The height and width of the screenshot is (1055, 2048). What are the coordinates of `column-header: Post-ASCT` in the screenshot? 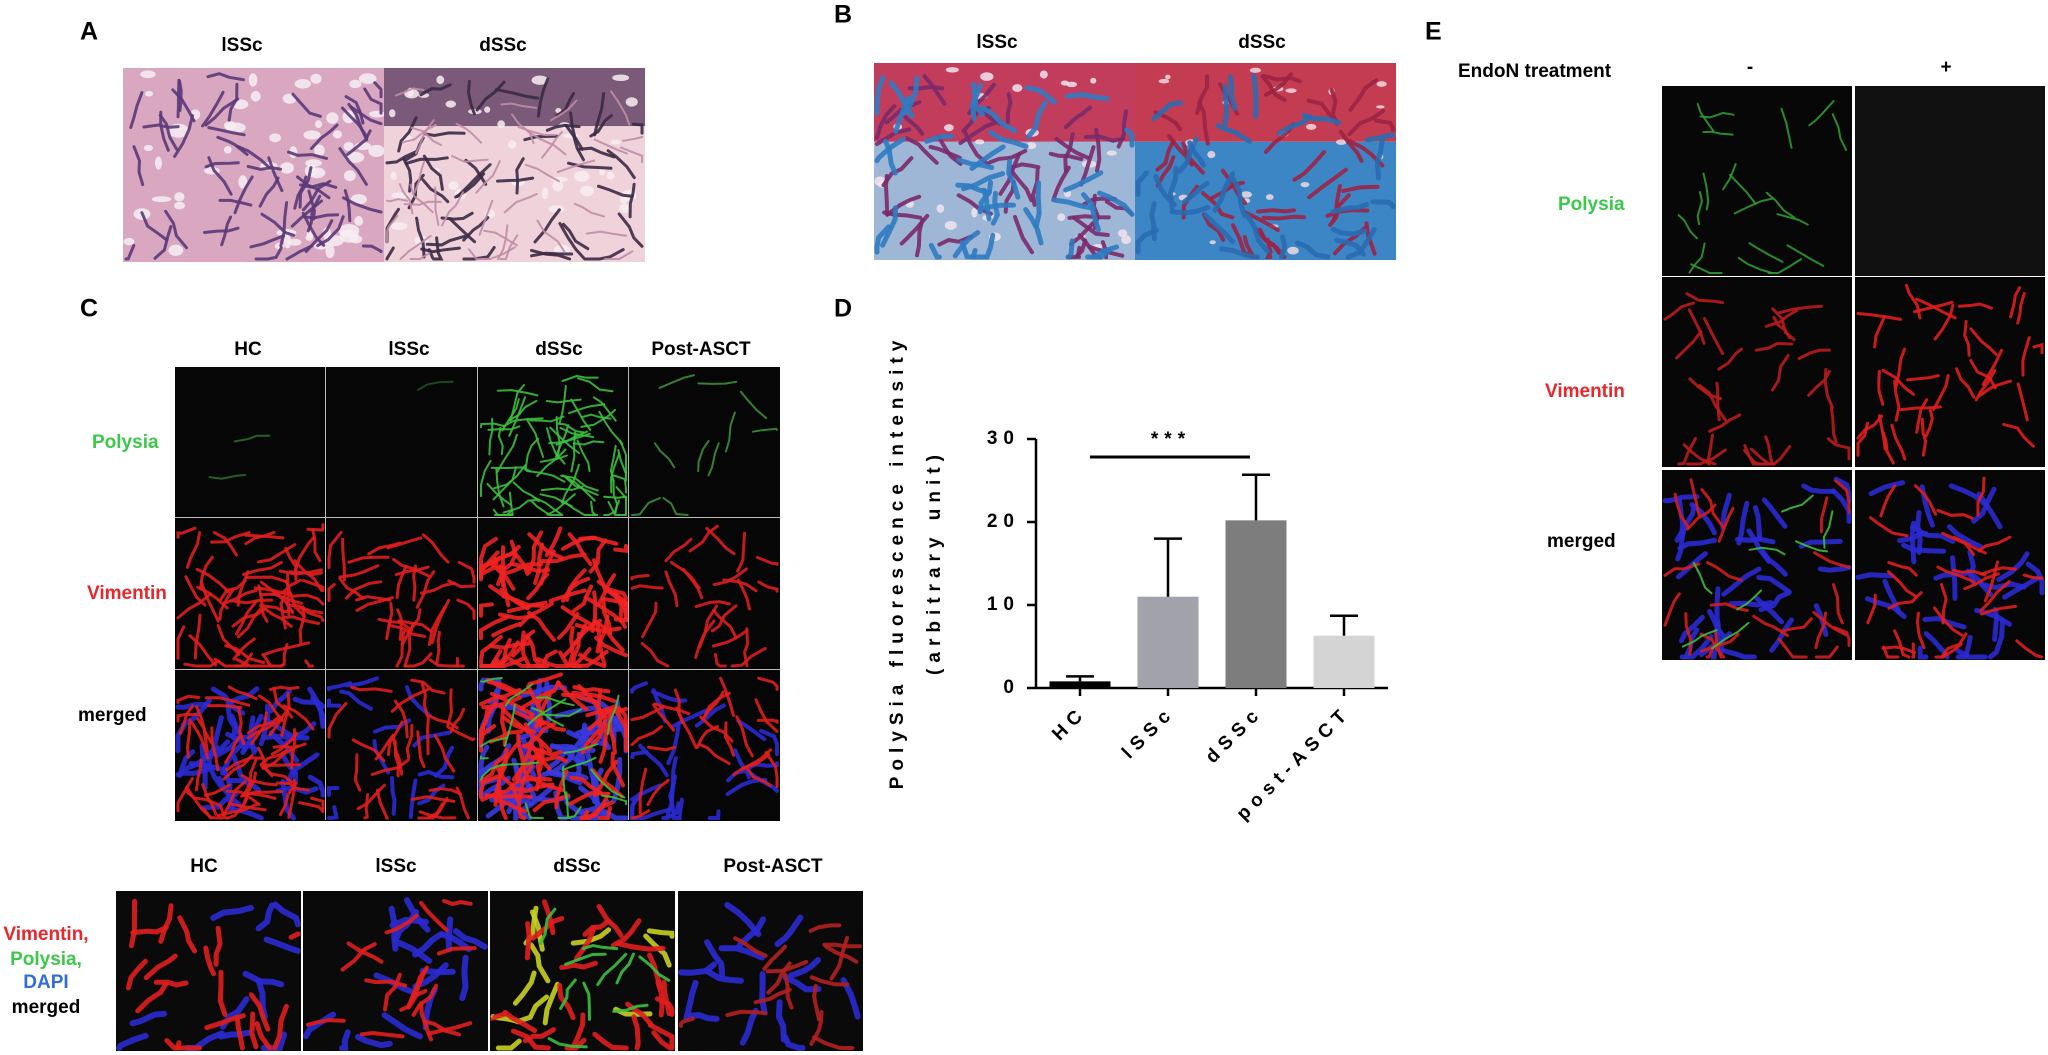 It's located at (701, 349).